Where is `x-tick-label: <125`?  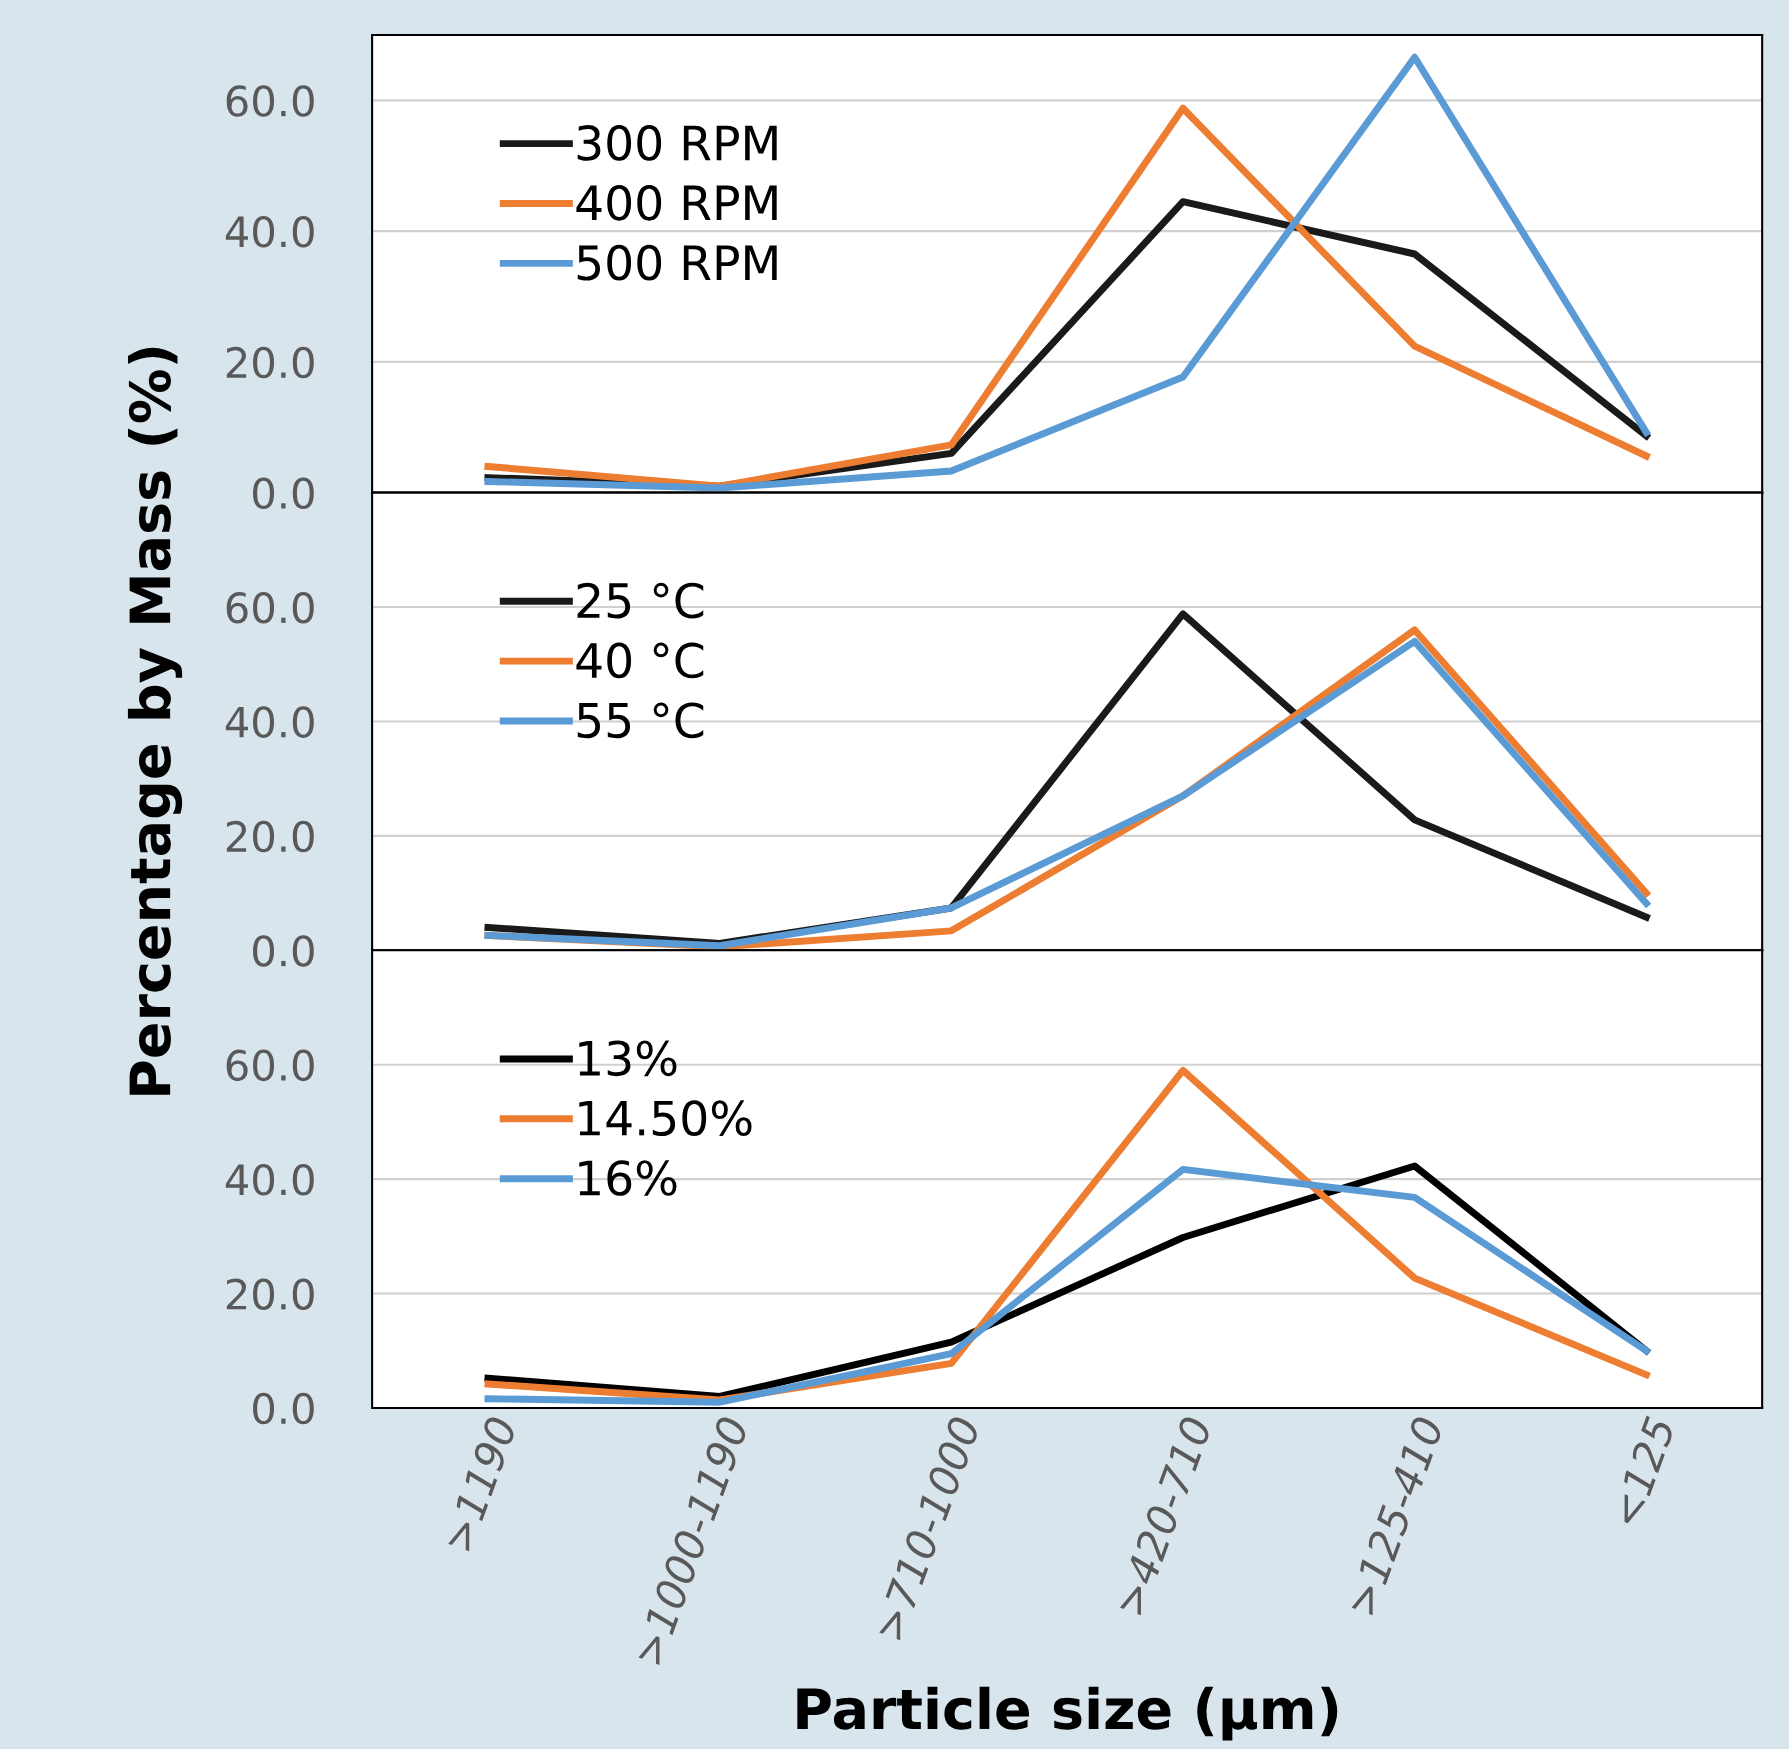
x-tick-label: <125 is located at coordinates (1642, 1471).